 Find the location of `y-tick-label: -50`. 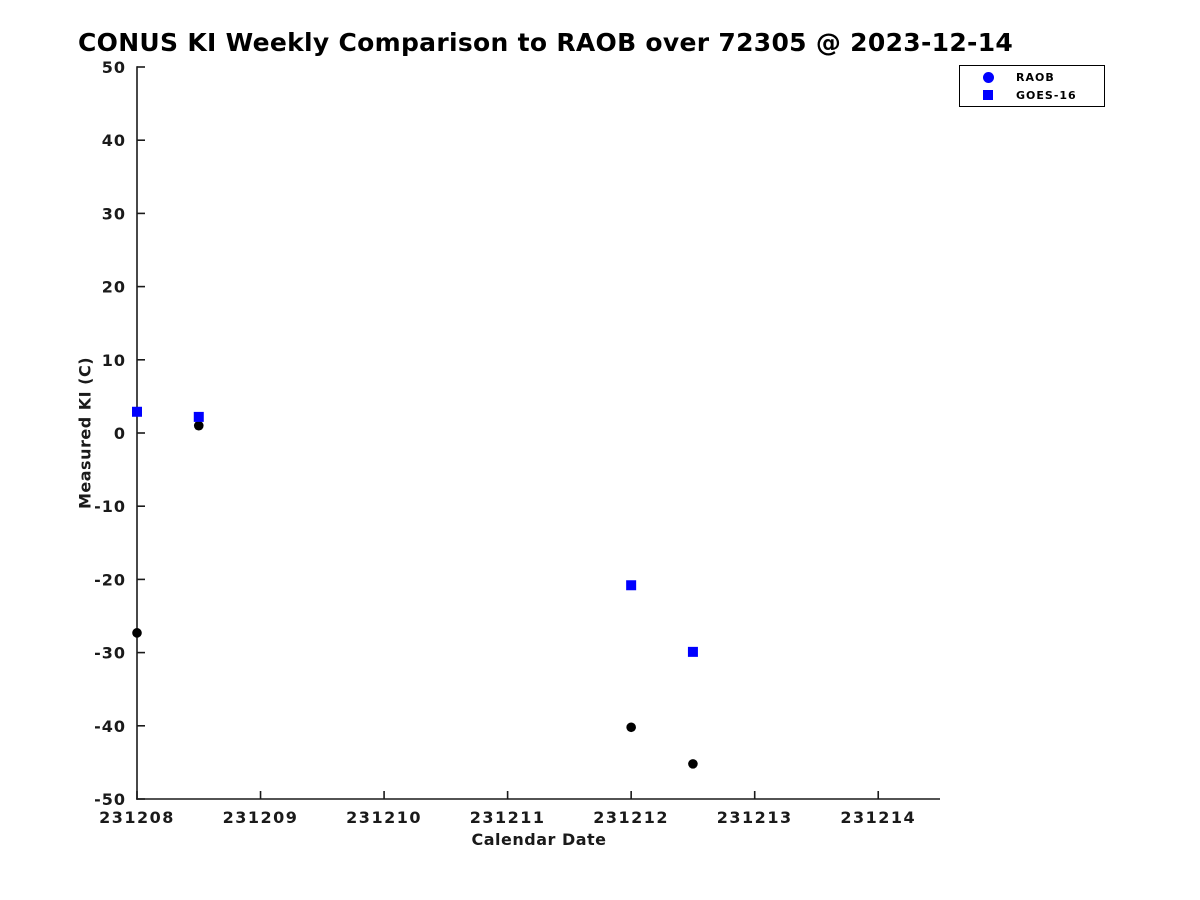

y-tick-label: -50 is located at coordinates (110, 799).